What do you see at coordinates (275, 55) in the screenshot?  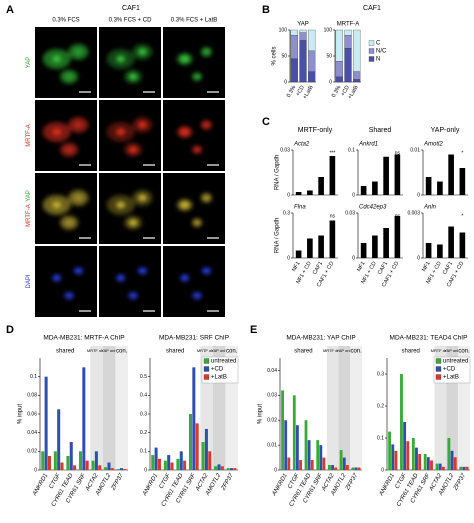 I see `y-axis-label: % cells` at bounding box center [275, 55].